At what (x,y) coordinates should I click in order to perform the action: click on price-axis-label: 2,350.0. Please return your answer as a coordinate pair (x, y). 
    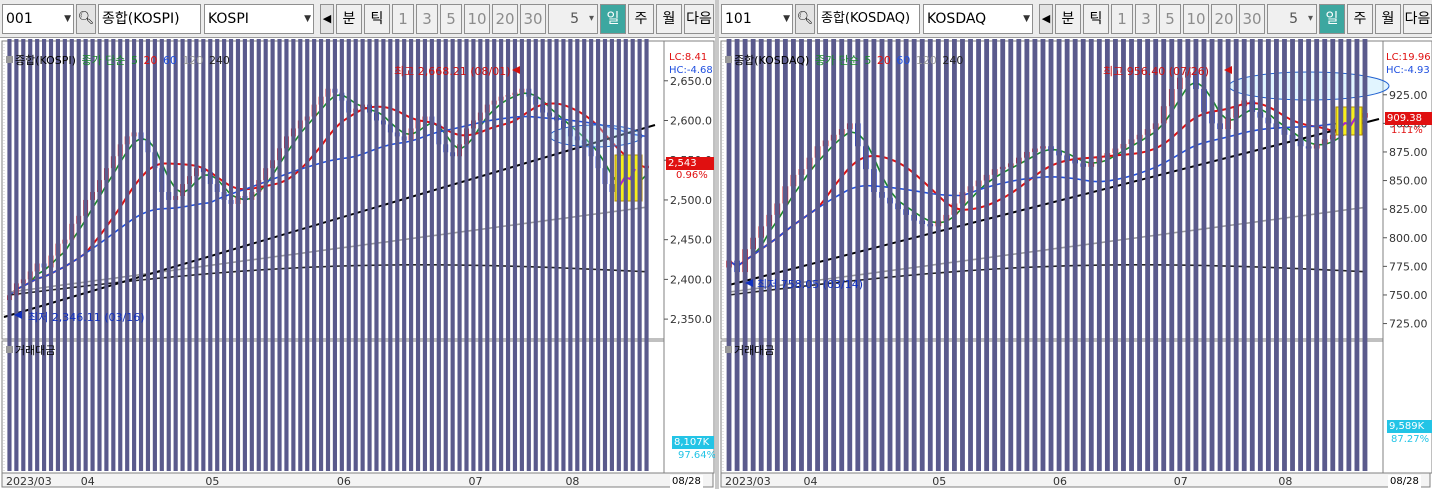
    Looking at the image, I should click on (691, 319).